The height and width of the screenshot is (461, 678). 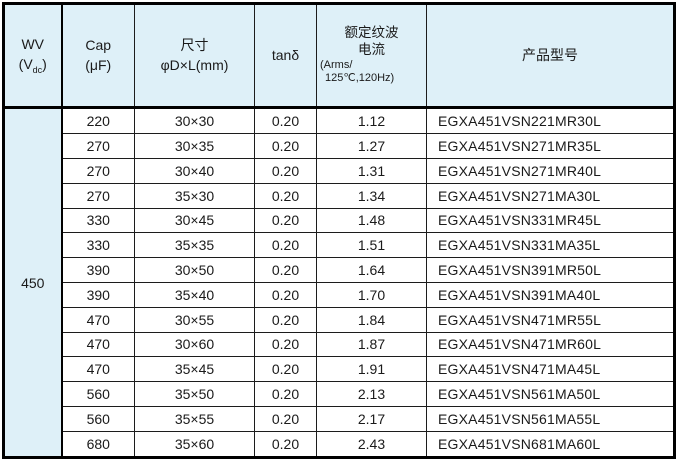 I want to click on table-row: 470 30×60 0.20 1.87 EGXA451VSN471MR60L, so click(x=339, y=344).